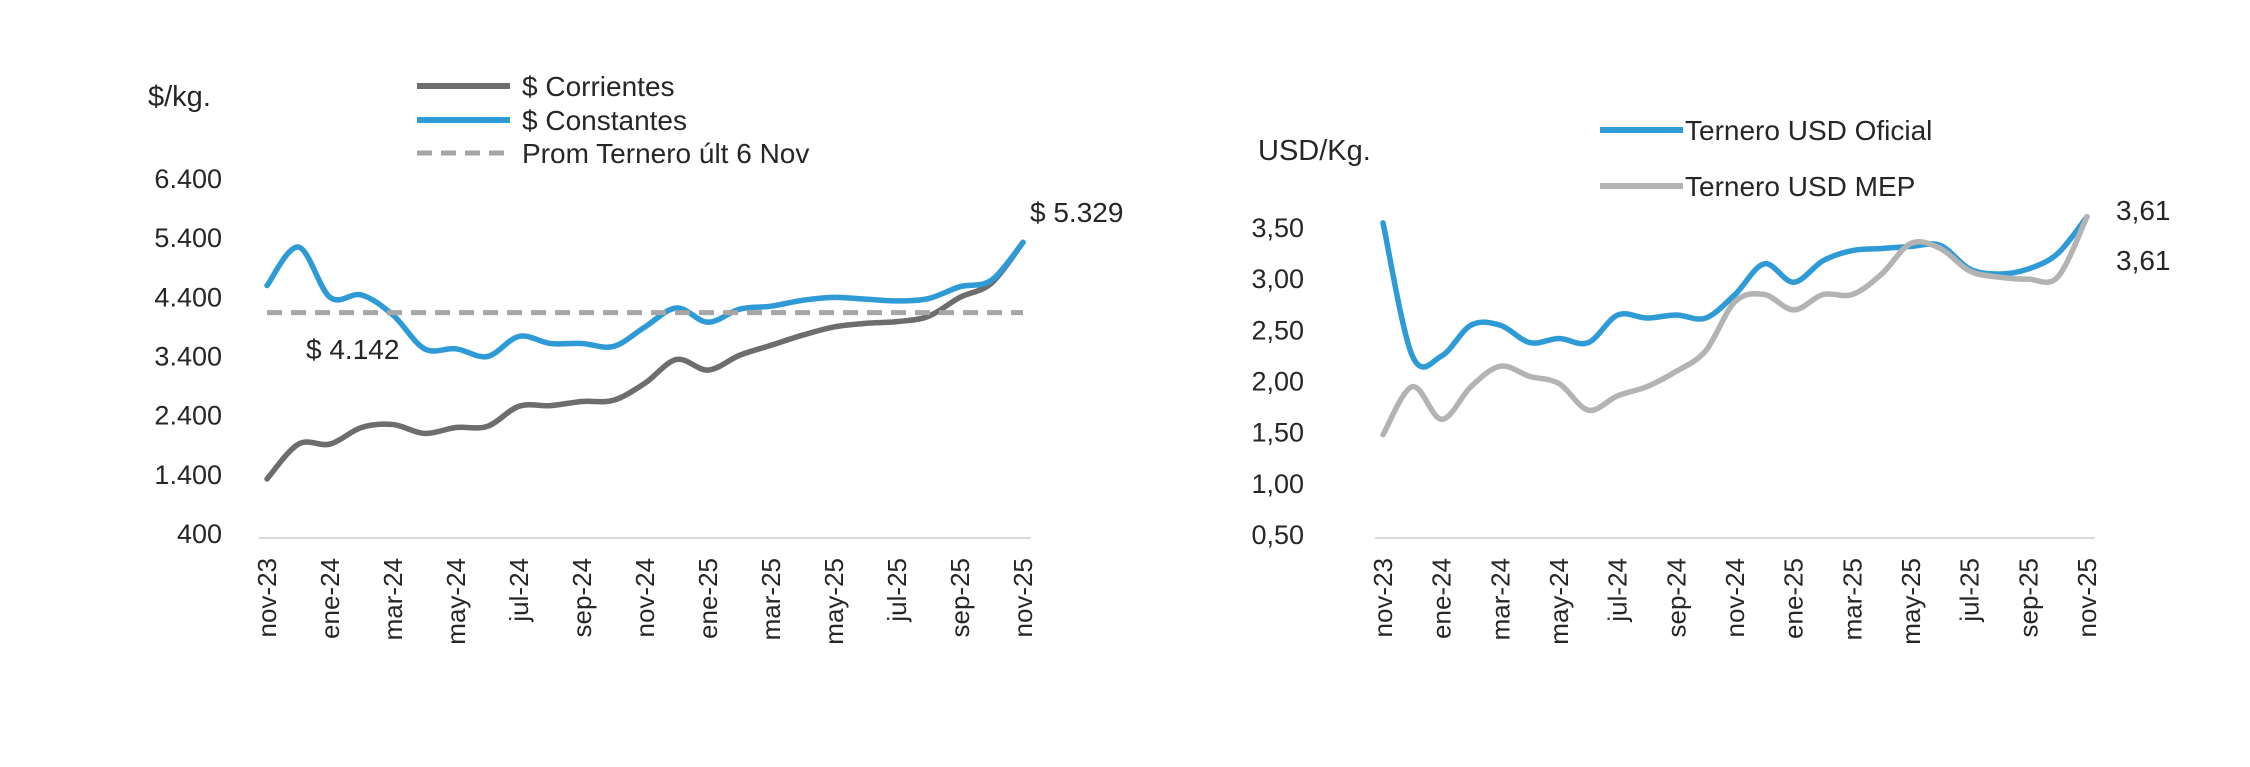 The image size is (2250, 767). Describe the element at coordinates (188, 357) in the screenshot. I see `y-tick-label: 3.400` at that location.